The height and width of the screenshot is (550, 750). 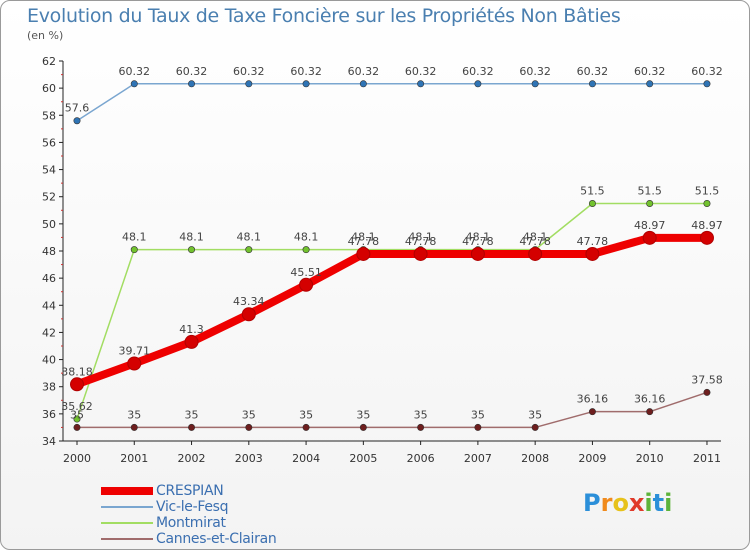 I want to click on y-tick-label: 40, so click(x=49, y=360).